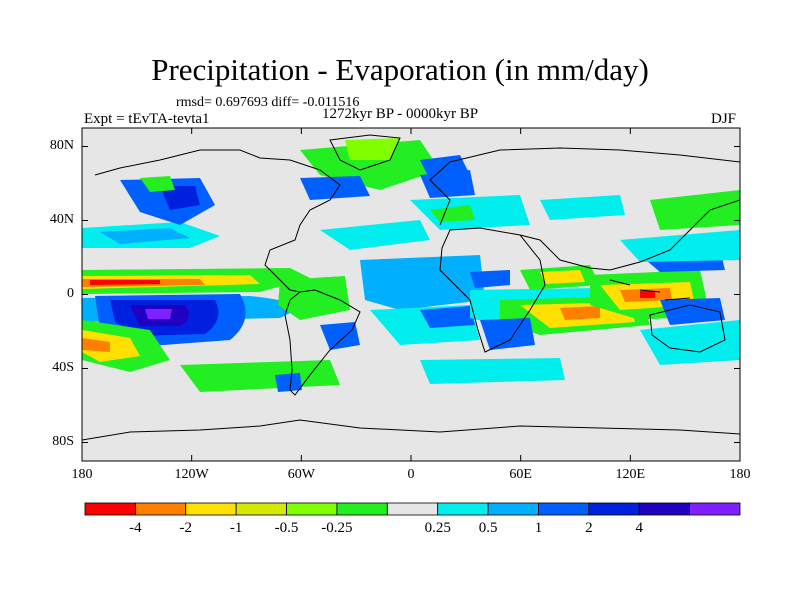  Describe the element at coordinates (589, 528) in the screenshot. I see `colorbar-label: 2` at that location.